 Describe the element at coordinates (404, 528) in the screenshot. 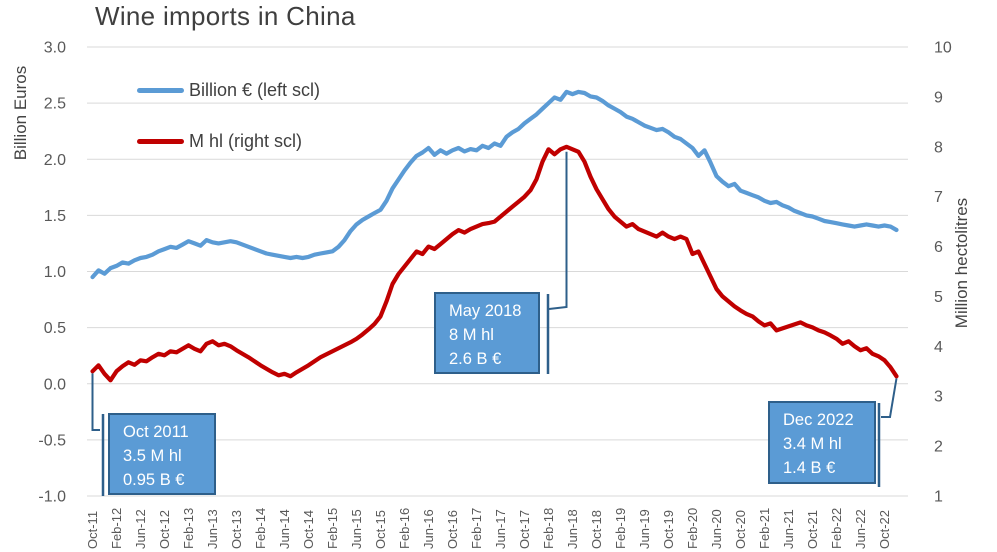

I see `x-axis-tick-label: Feb-16` at that location.